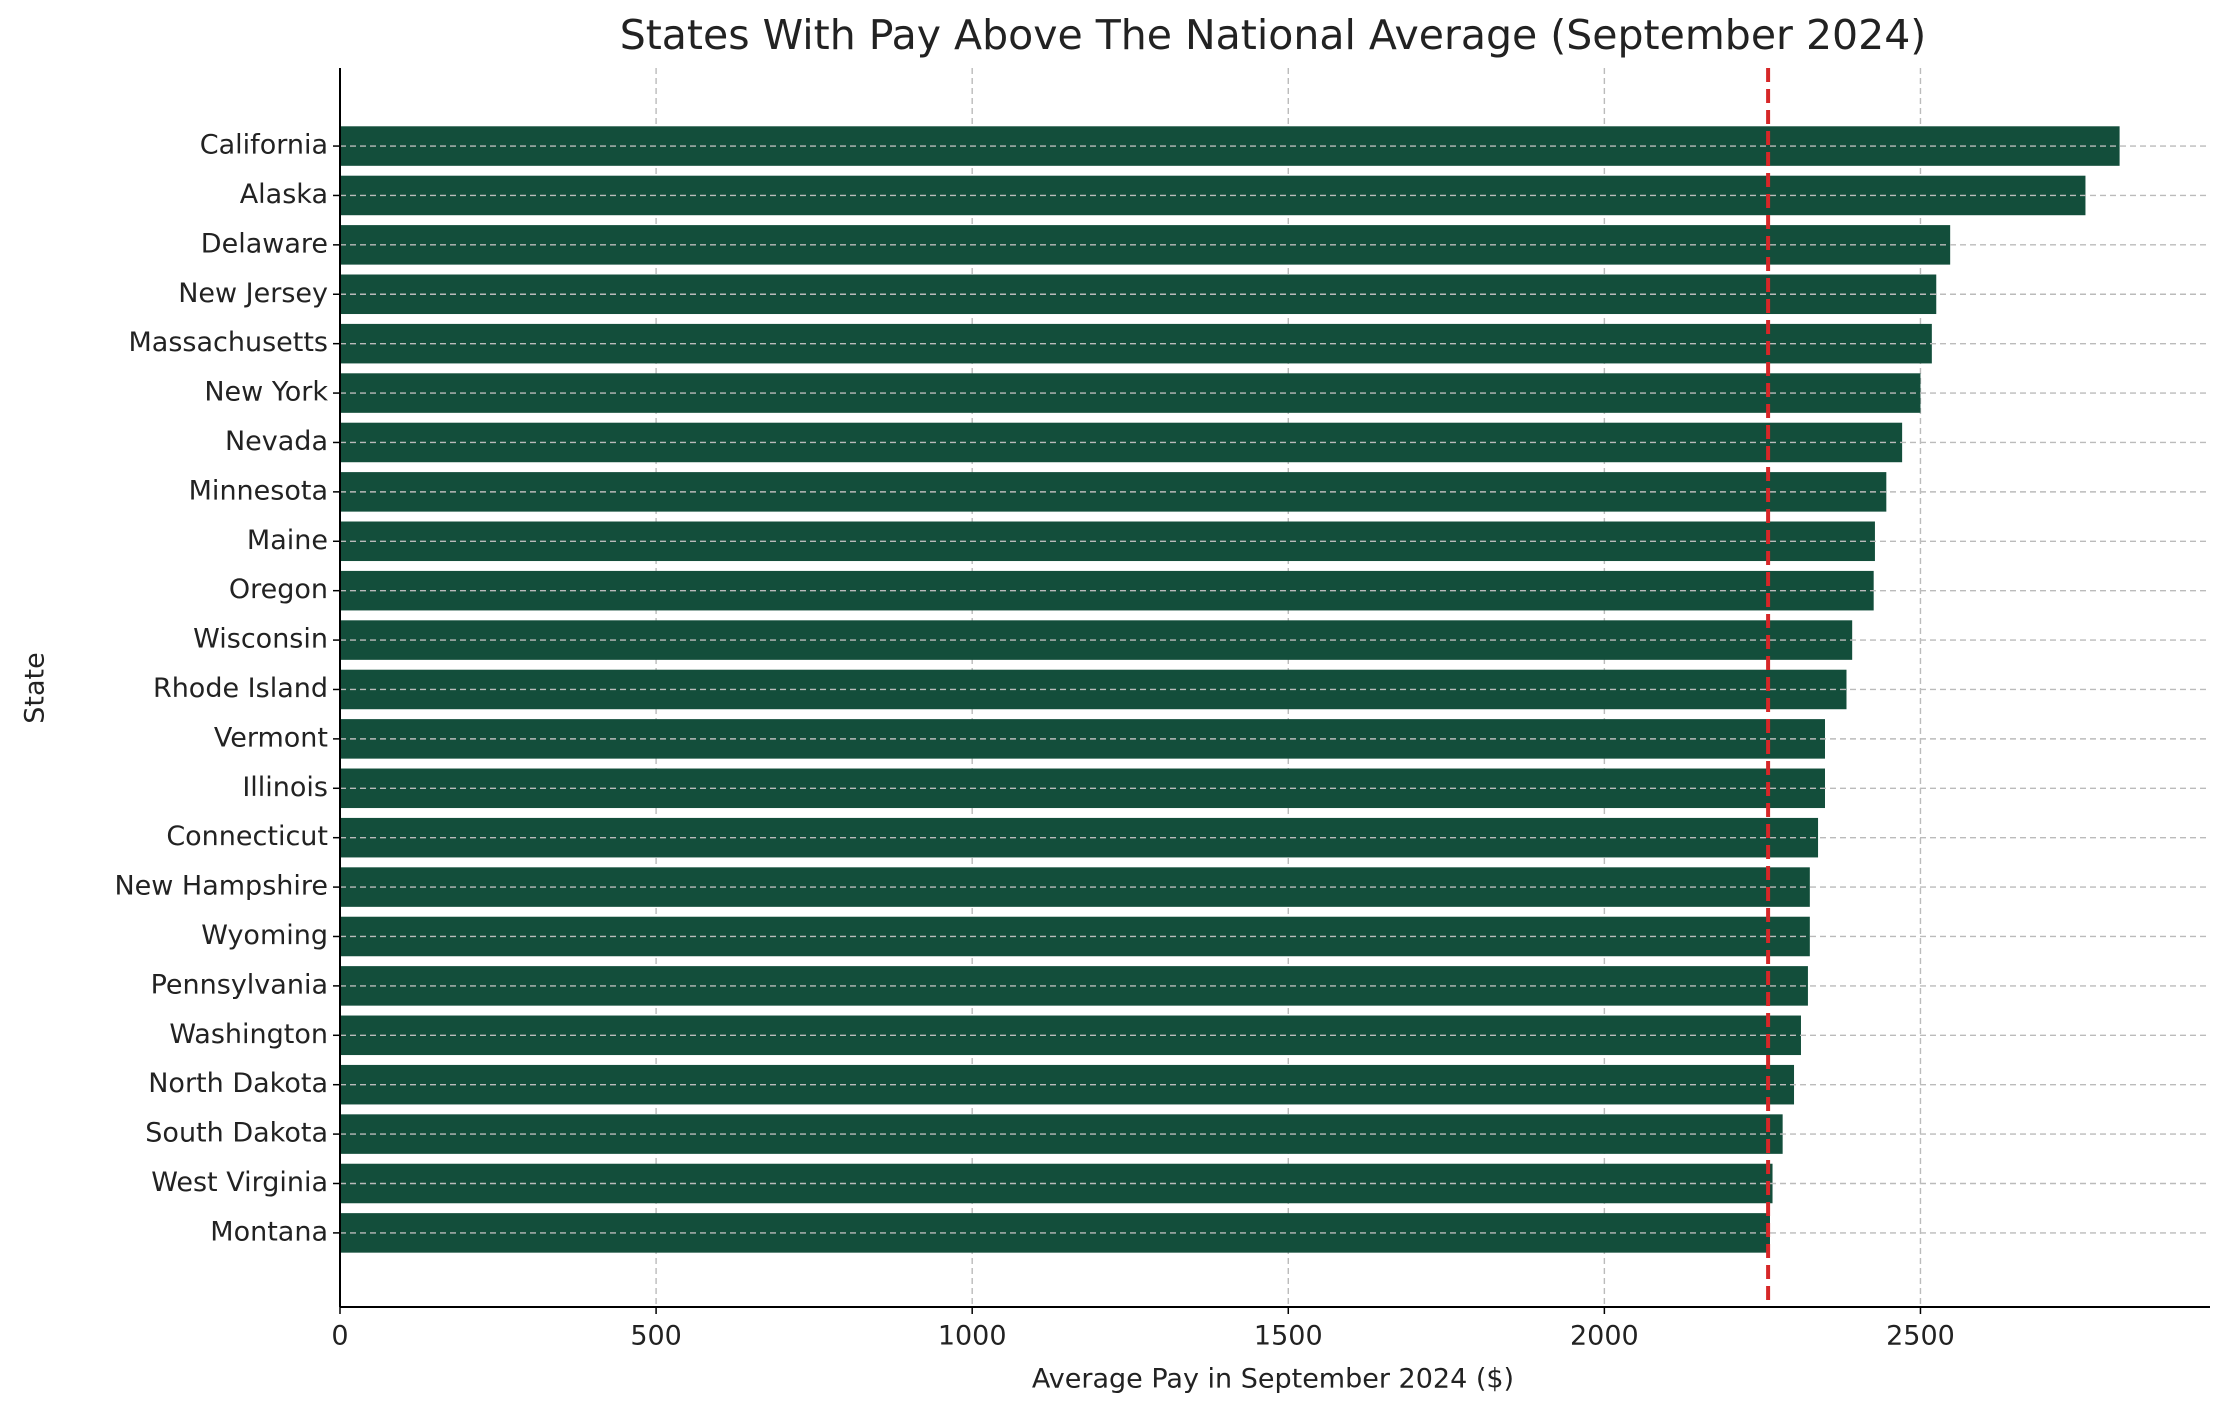 The width and height of the screenshot is (2217, 1409). Describe the element at coordinates (339, 1336) in the screenshot. I see `x-tick-label: 0` at that location.